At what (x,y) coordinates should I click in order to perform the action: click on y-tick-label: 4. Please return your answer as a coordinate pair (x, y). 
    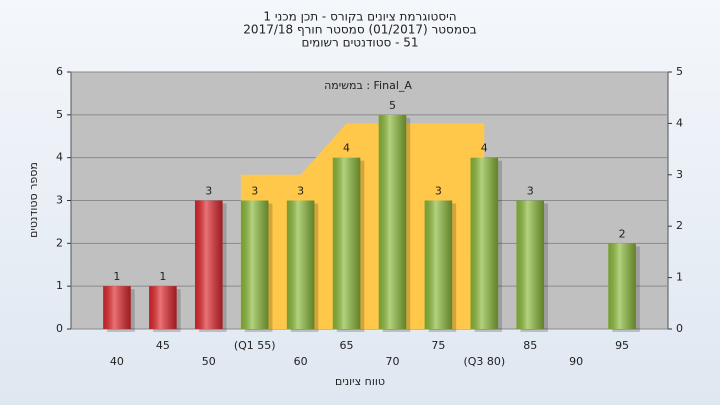
    Looking at the image, I should click on (59, 157).